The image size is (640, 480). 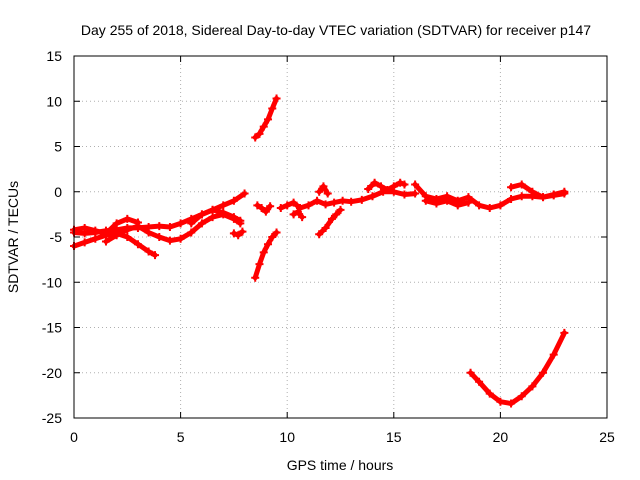 What do you see at coordinates (394, 437) in the screenshot?
I see `x-tick-label: 15` at bounding box center [394, 437].